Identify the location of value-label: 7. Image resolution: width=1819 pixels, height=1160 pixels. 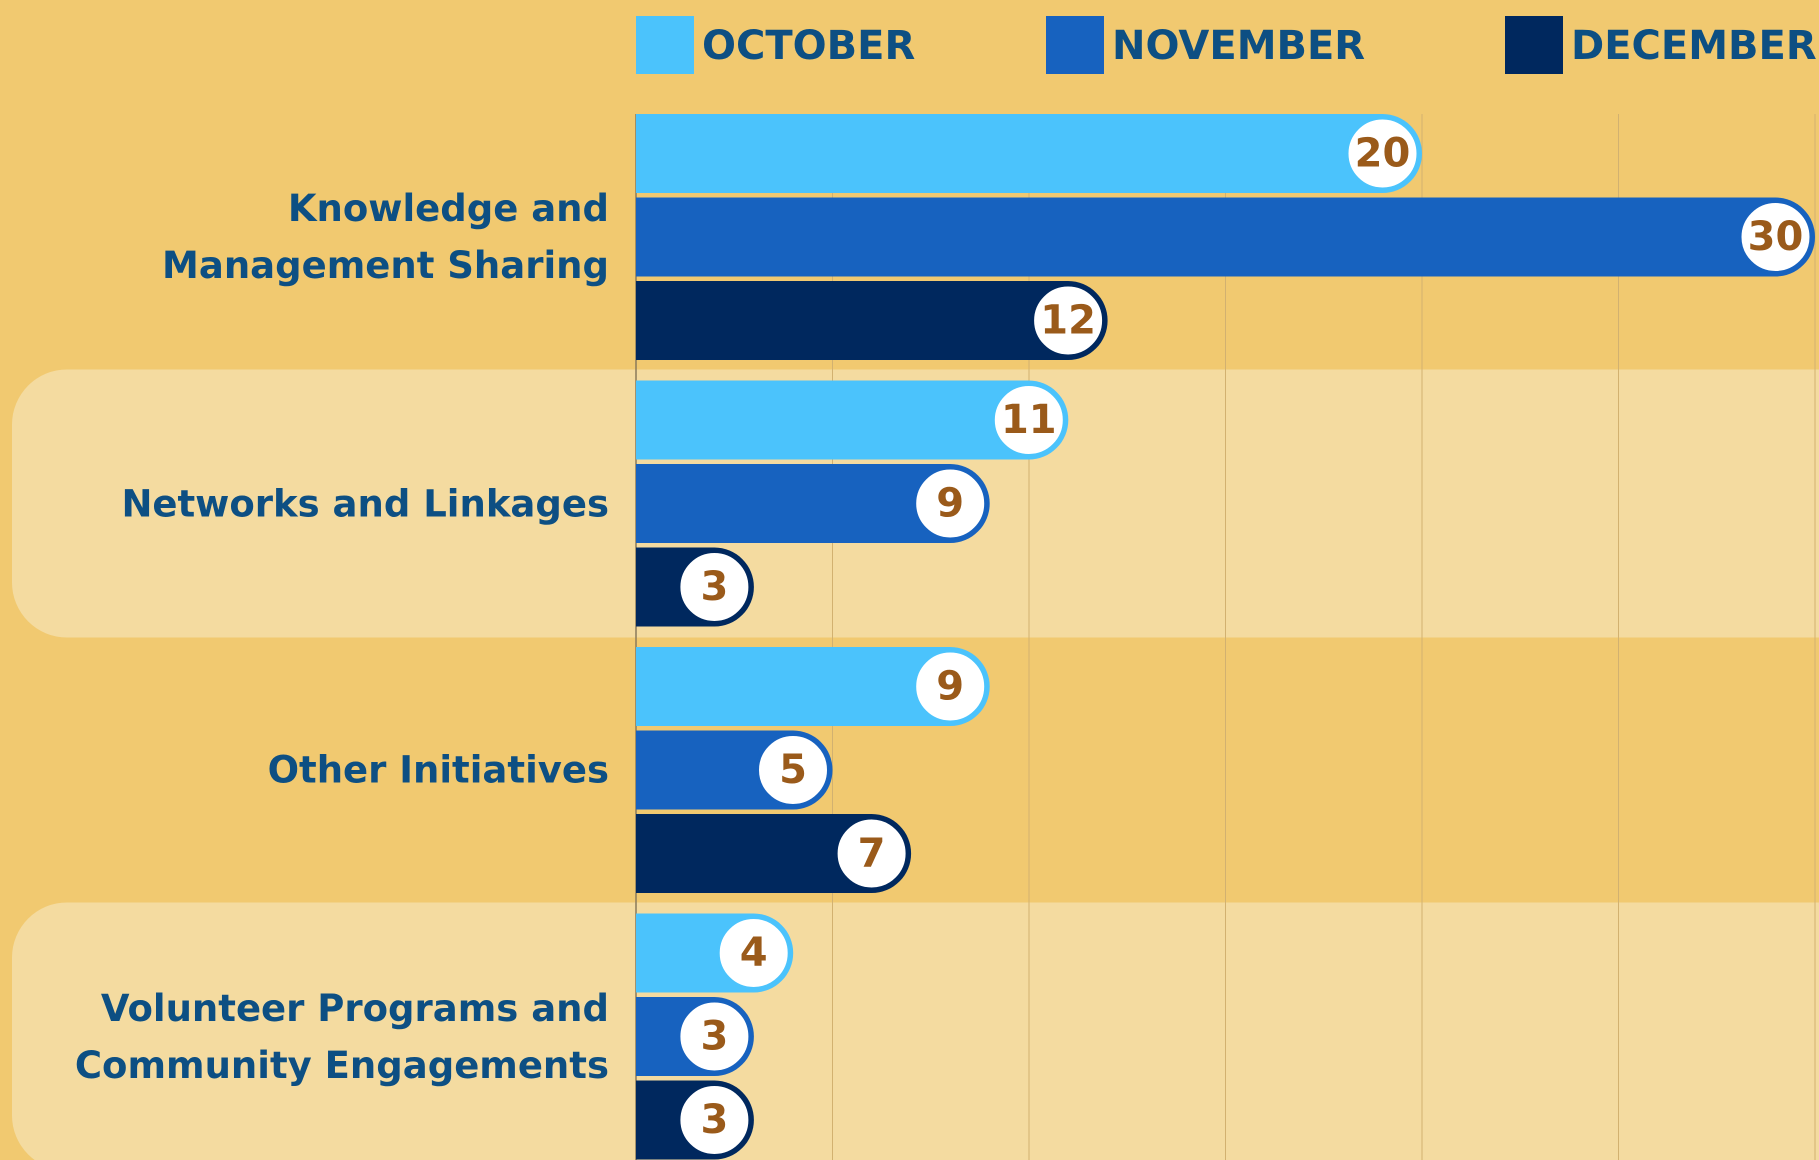
(872, 854).